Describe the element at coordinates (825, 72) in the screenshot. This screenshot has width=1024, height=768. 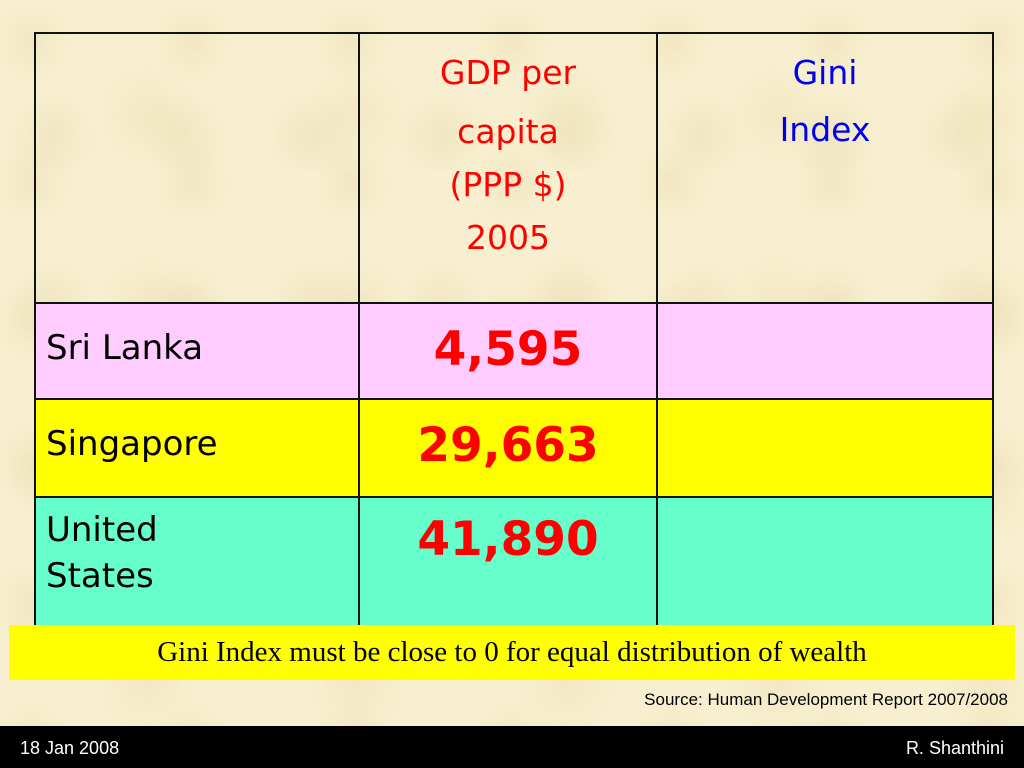
I see `header-gini-line: Gini` at that location.